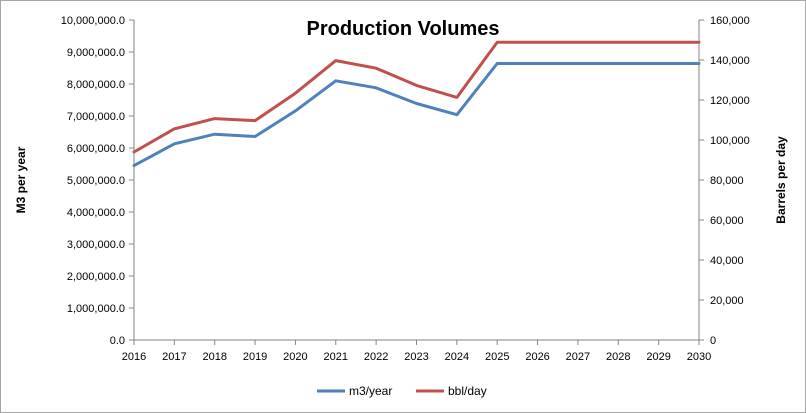 The width and height of the screenshot is (806, 413). I want to click on y-tick-label: 10,000,000.0, so click(93, 21).